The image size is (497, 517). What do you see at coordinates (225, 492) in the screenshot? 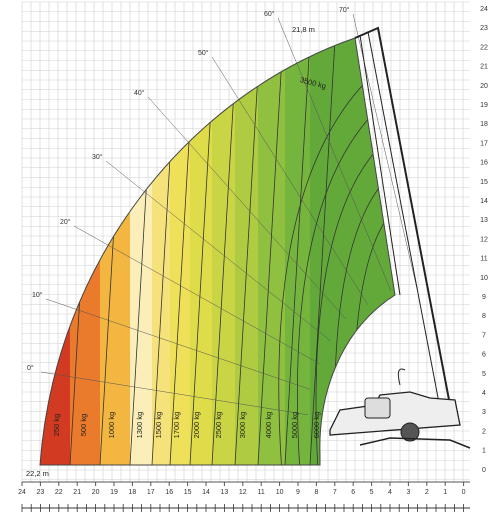
I see `x-axis-label: 13` at bounding box center [225, 492].